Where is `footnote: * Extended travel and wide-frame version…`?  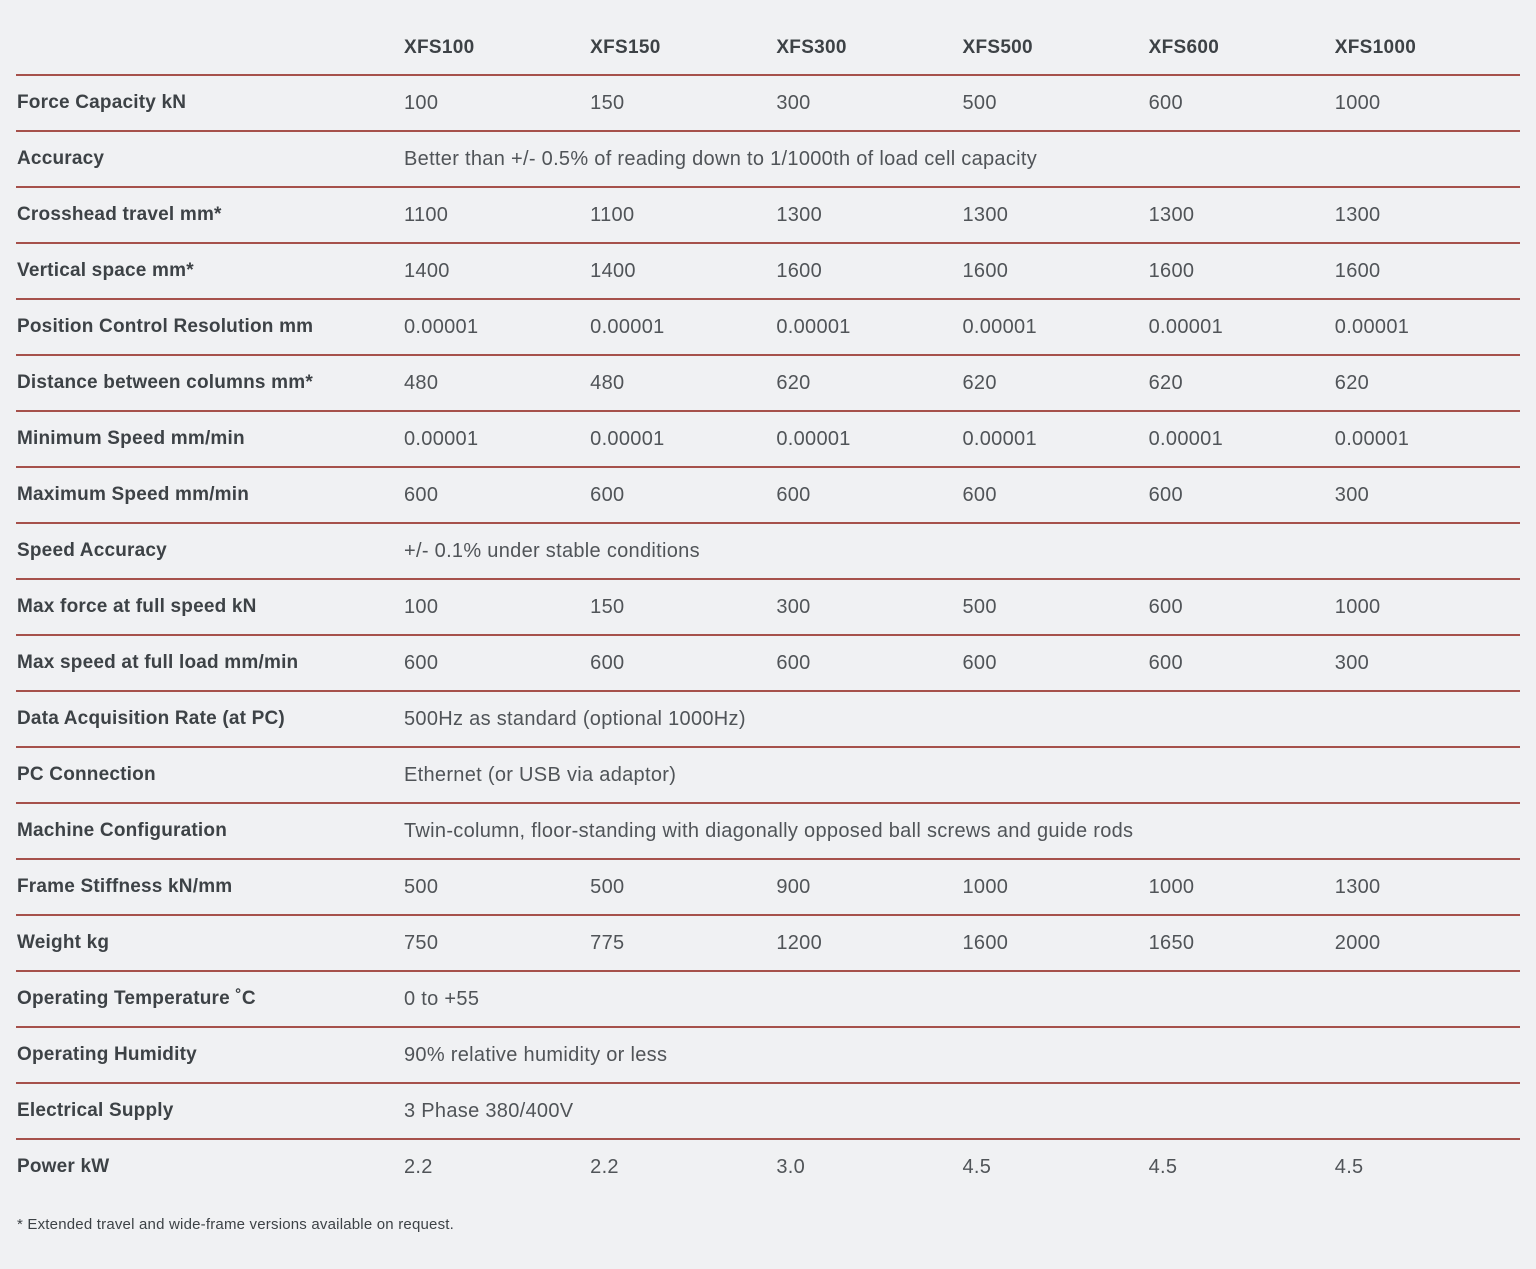
footnote: * Extended travel and wide-frame version… is located at coordinates (236, 1224).